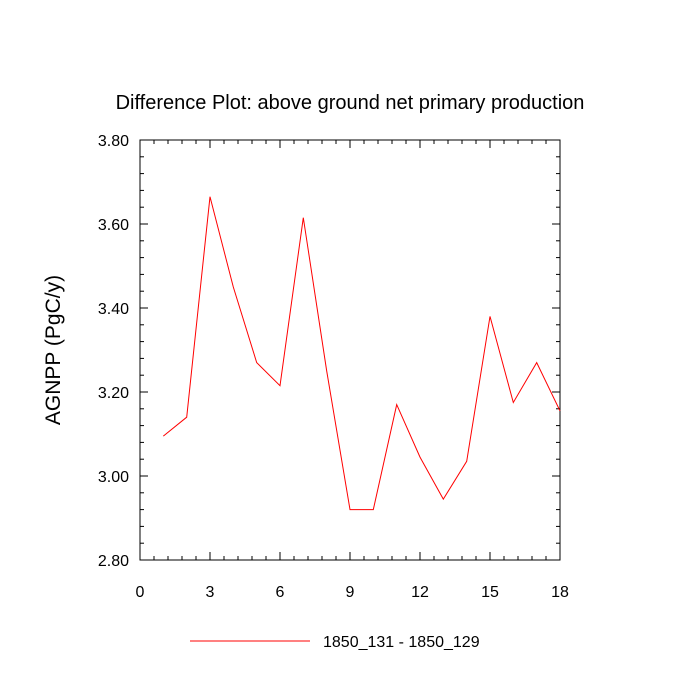 The height and width of the screenshot is (700, 700). What do you see at coordinates (113, 225) in the screenshot?
I see `y-tick-label: 3.60` at bounding box center [113, 225].